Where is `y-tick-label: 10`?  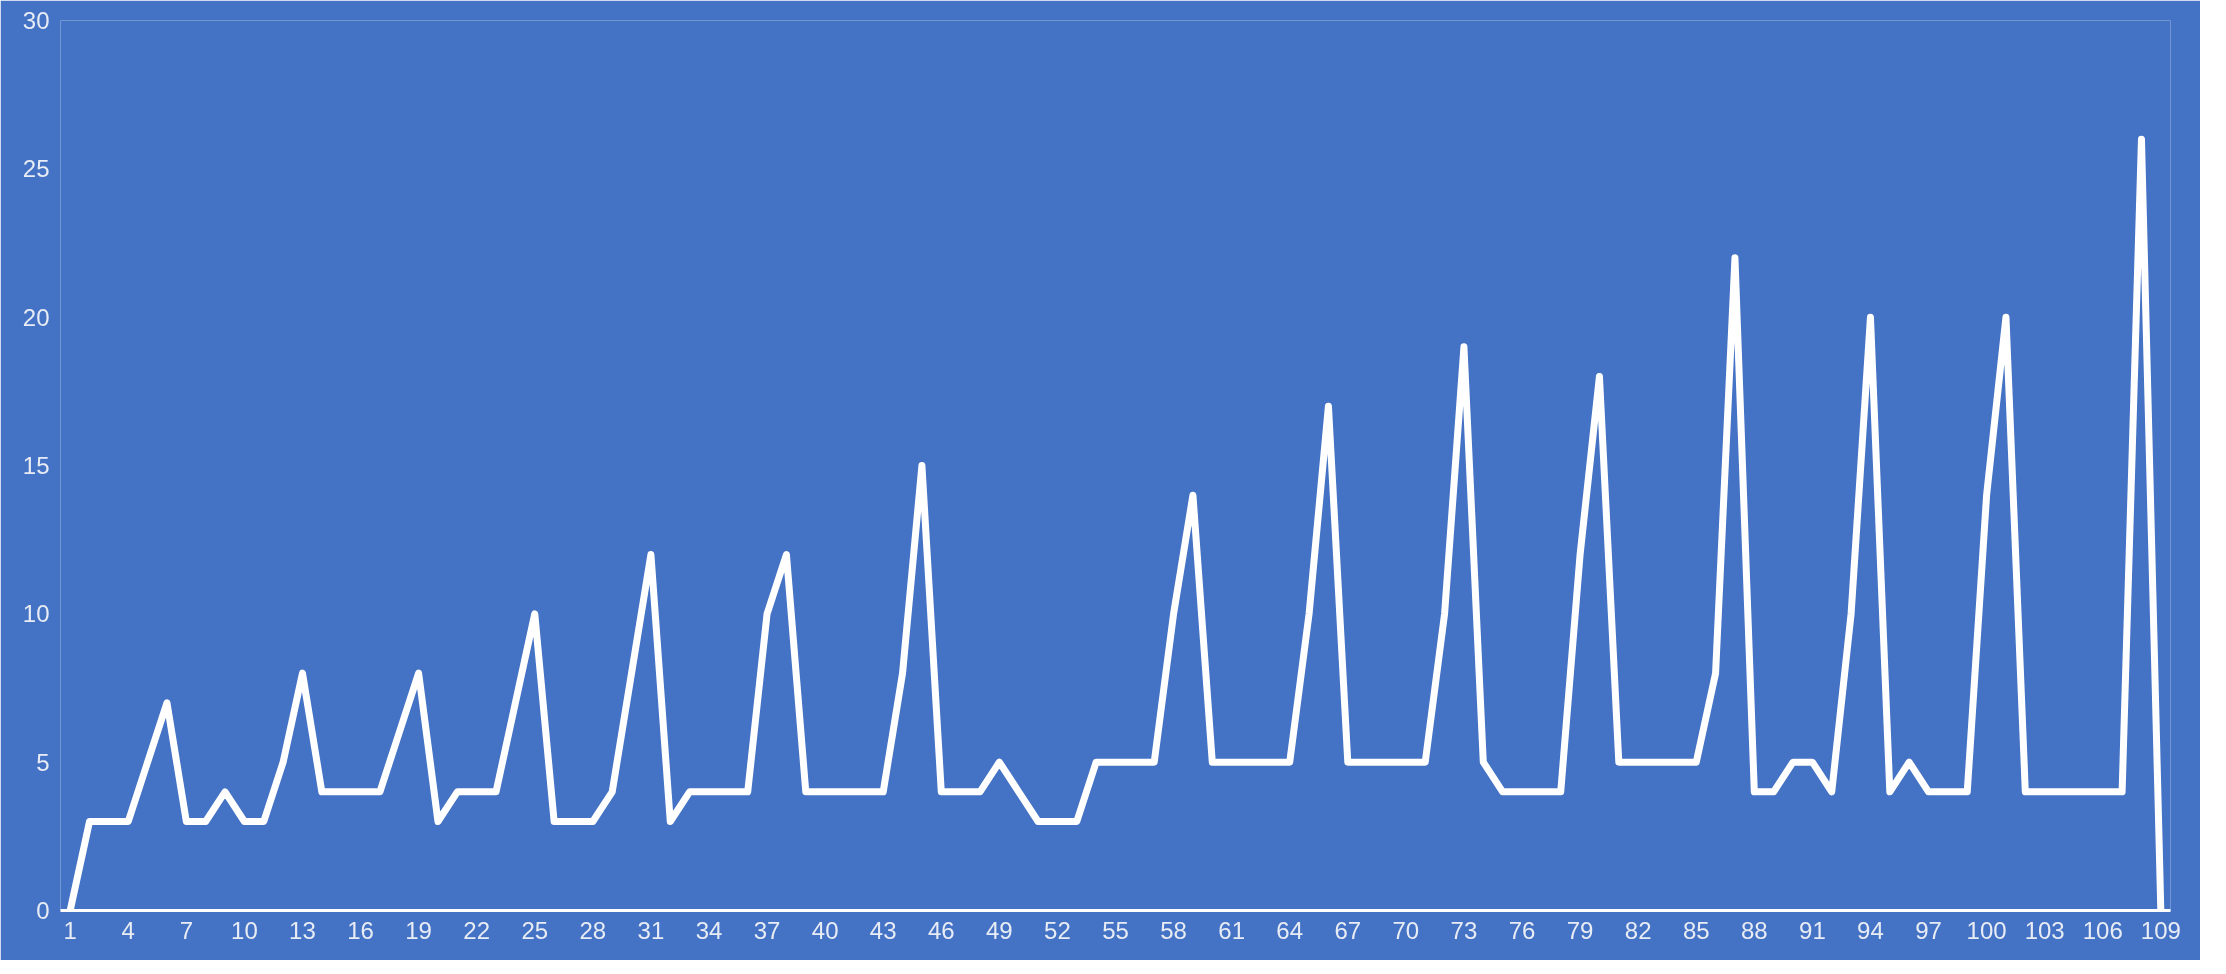
y-tick-label: 10 is located at coordinates (36, 614).